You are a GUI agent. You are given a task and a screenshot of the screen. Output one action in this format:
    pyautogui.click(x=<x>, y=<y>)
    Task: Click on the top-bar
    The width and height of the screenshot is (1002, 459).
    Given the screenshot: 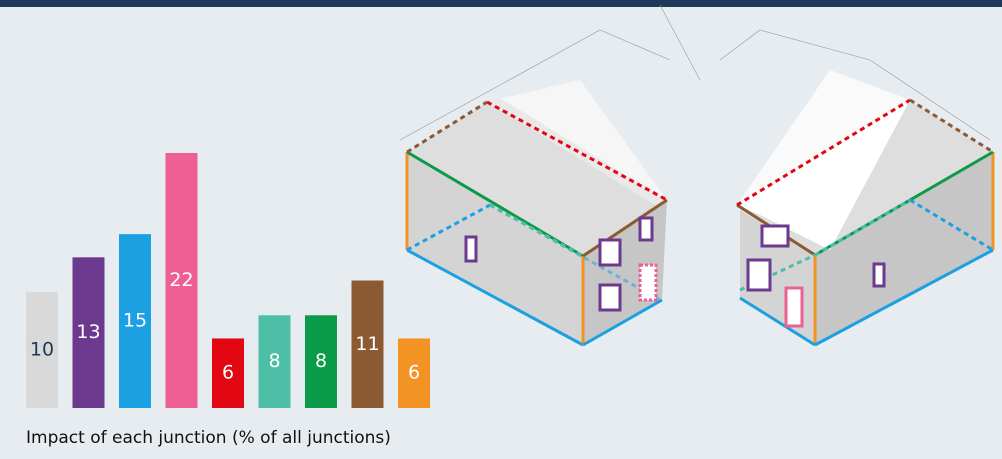 What is the action you would take?
    pyautogui.click(x=501, y=3)
    